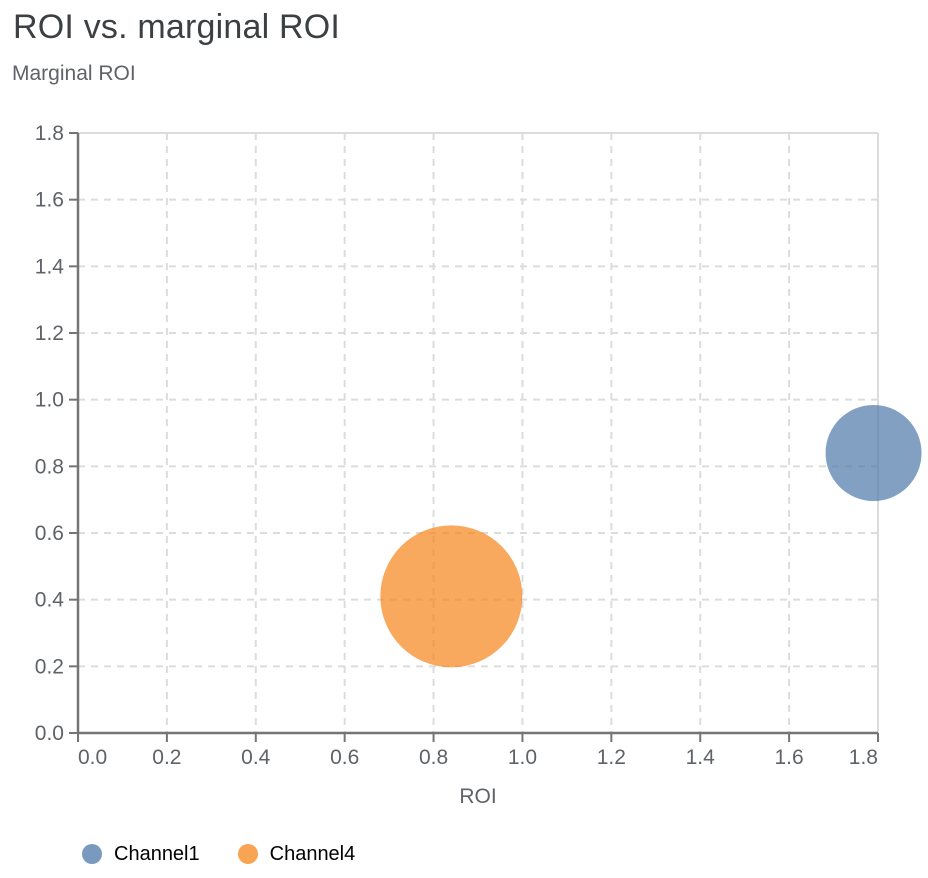  Describe the element at coordinates (451, 596) in the screenshot. I see `bubble-channel4` at that location.